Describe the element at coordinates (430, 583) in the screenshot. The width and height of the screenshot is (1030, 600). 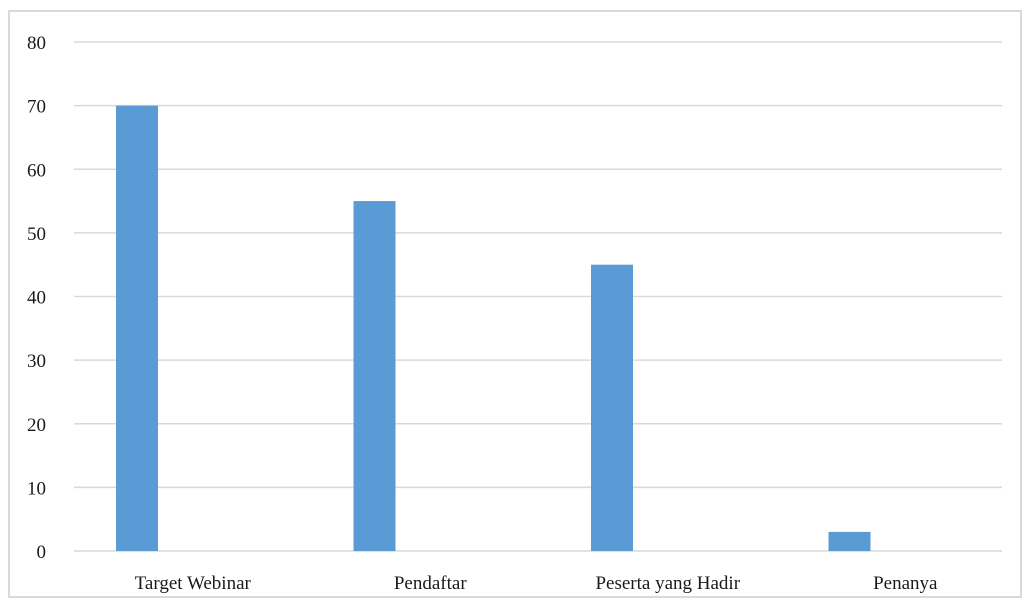
I see `x-category-label: Pendaftar` at that location.